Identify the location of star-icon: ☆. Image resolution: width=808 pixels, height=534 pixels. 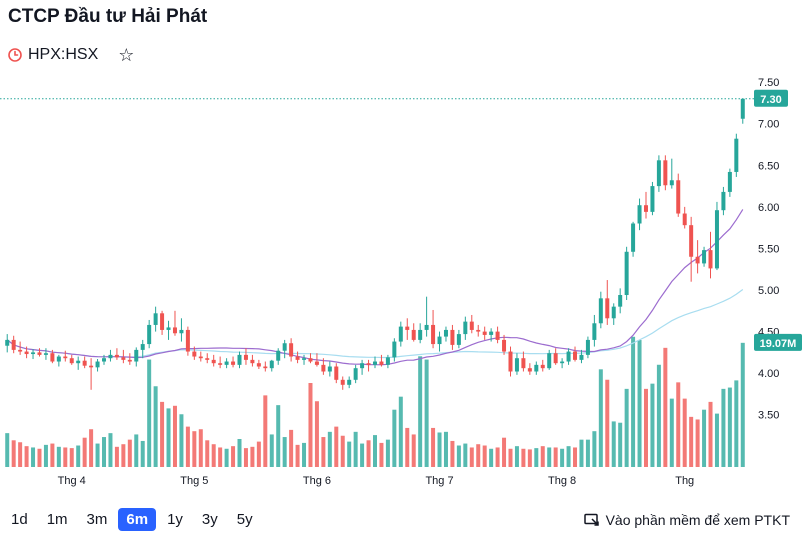
(126, 55).